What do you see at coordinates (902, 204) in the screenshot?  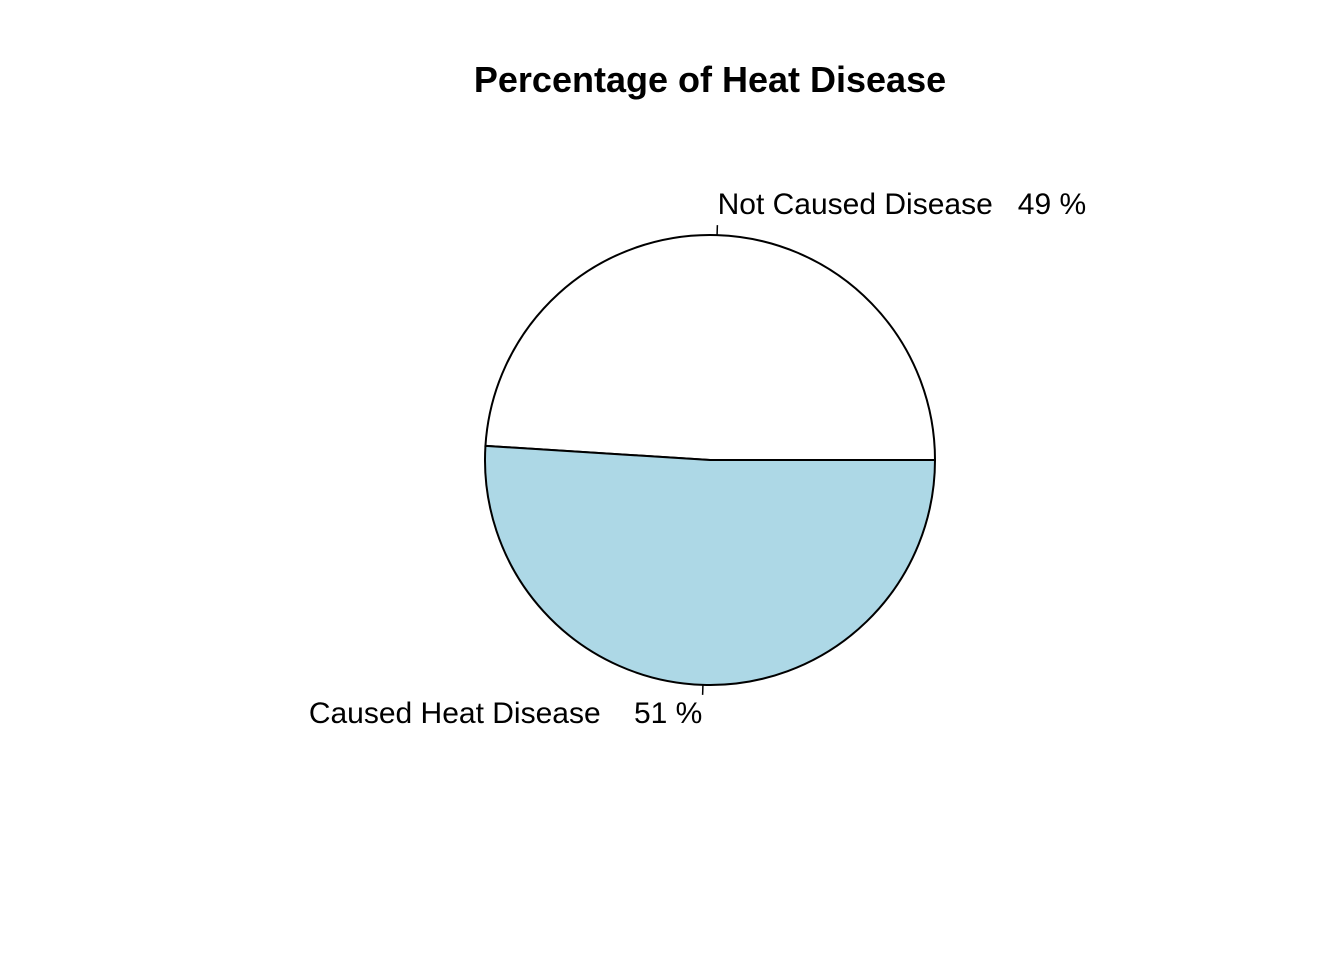 I see `pie-label-0: Not Caused Disease 49 %` at bounding box center [902, 204].